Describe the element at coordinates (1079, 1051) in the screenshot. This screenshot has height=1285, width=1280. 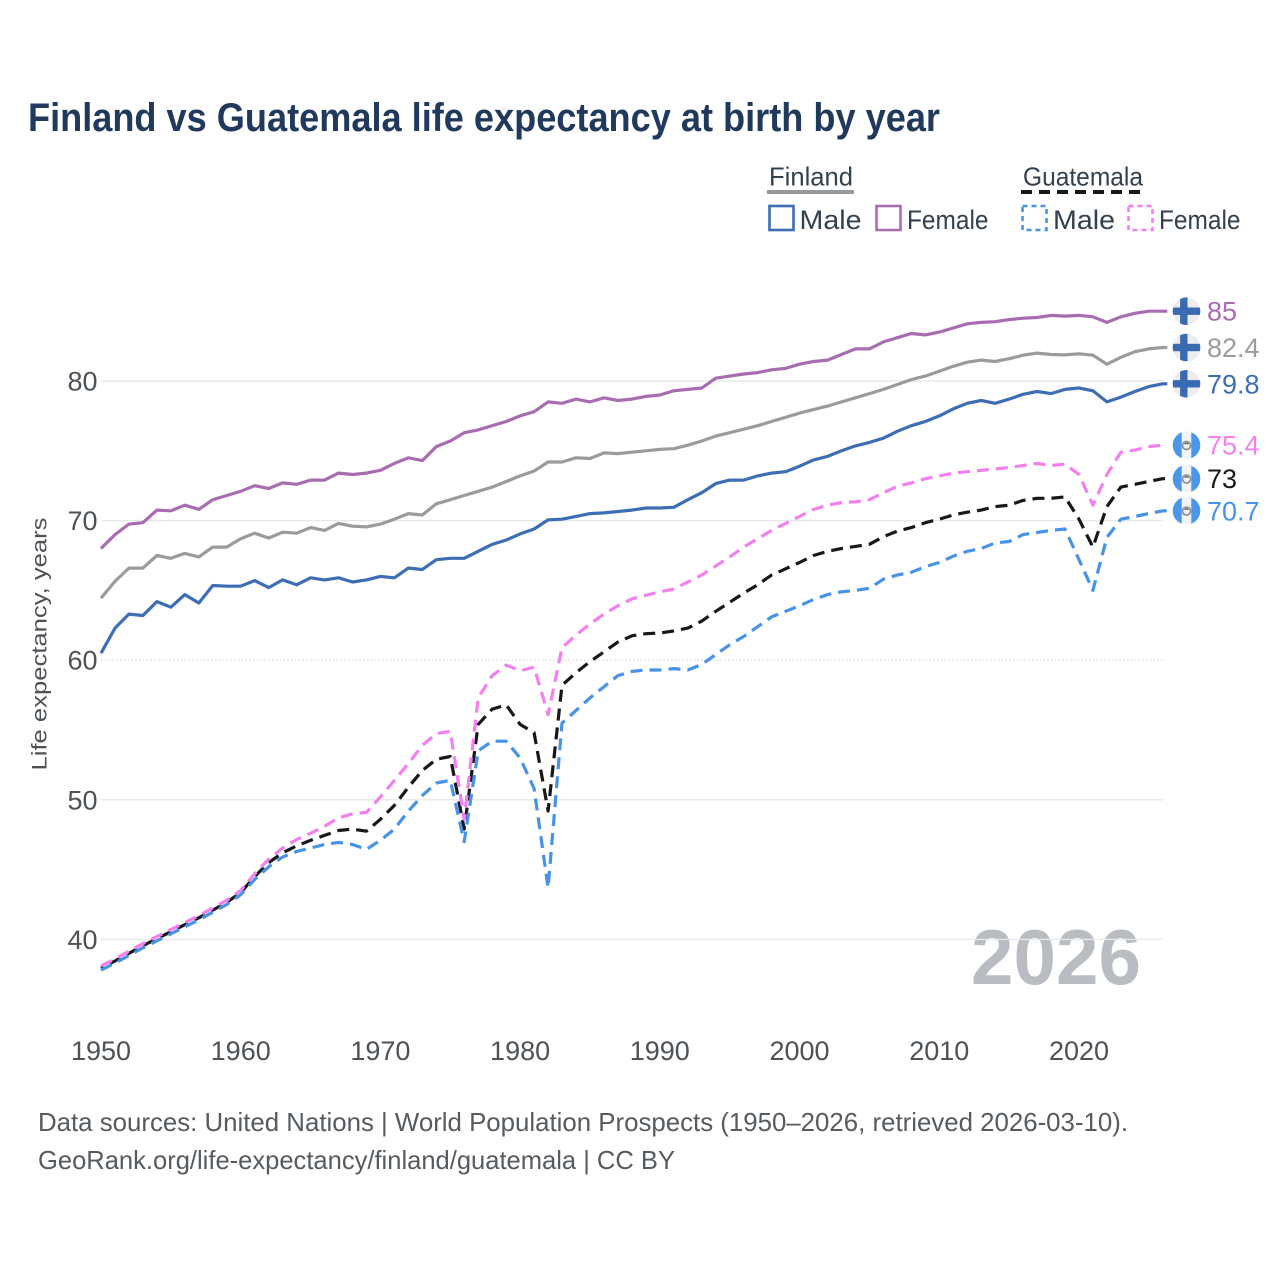
I see `svg-text: 2020` at that location.